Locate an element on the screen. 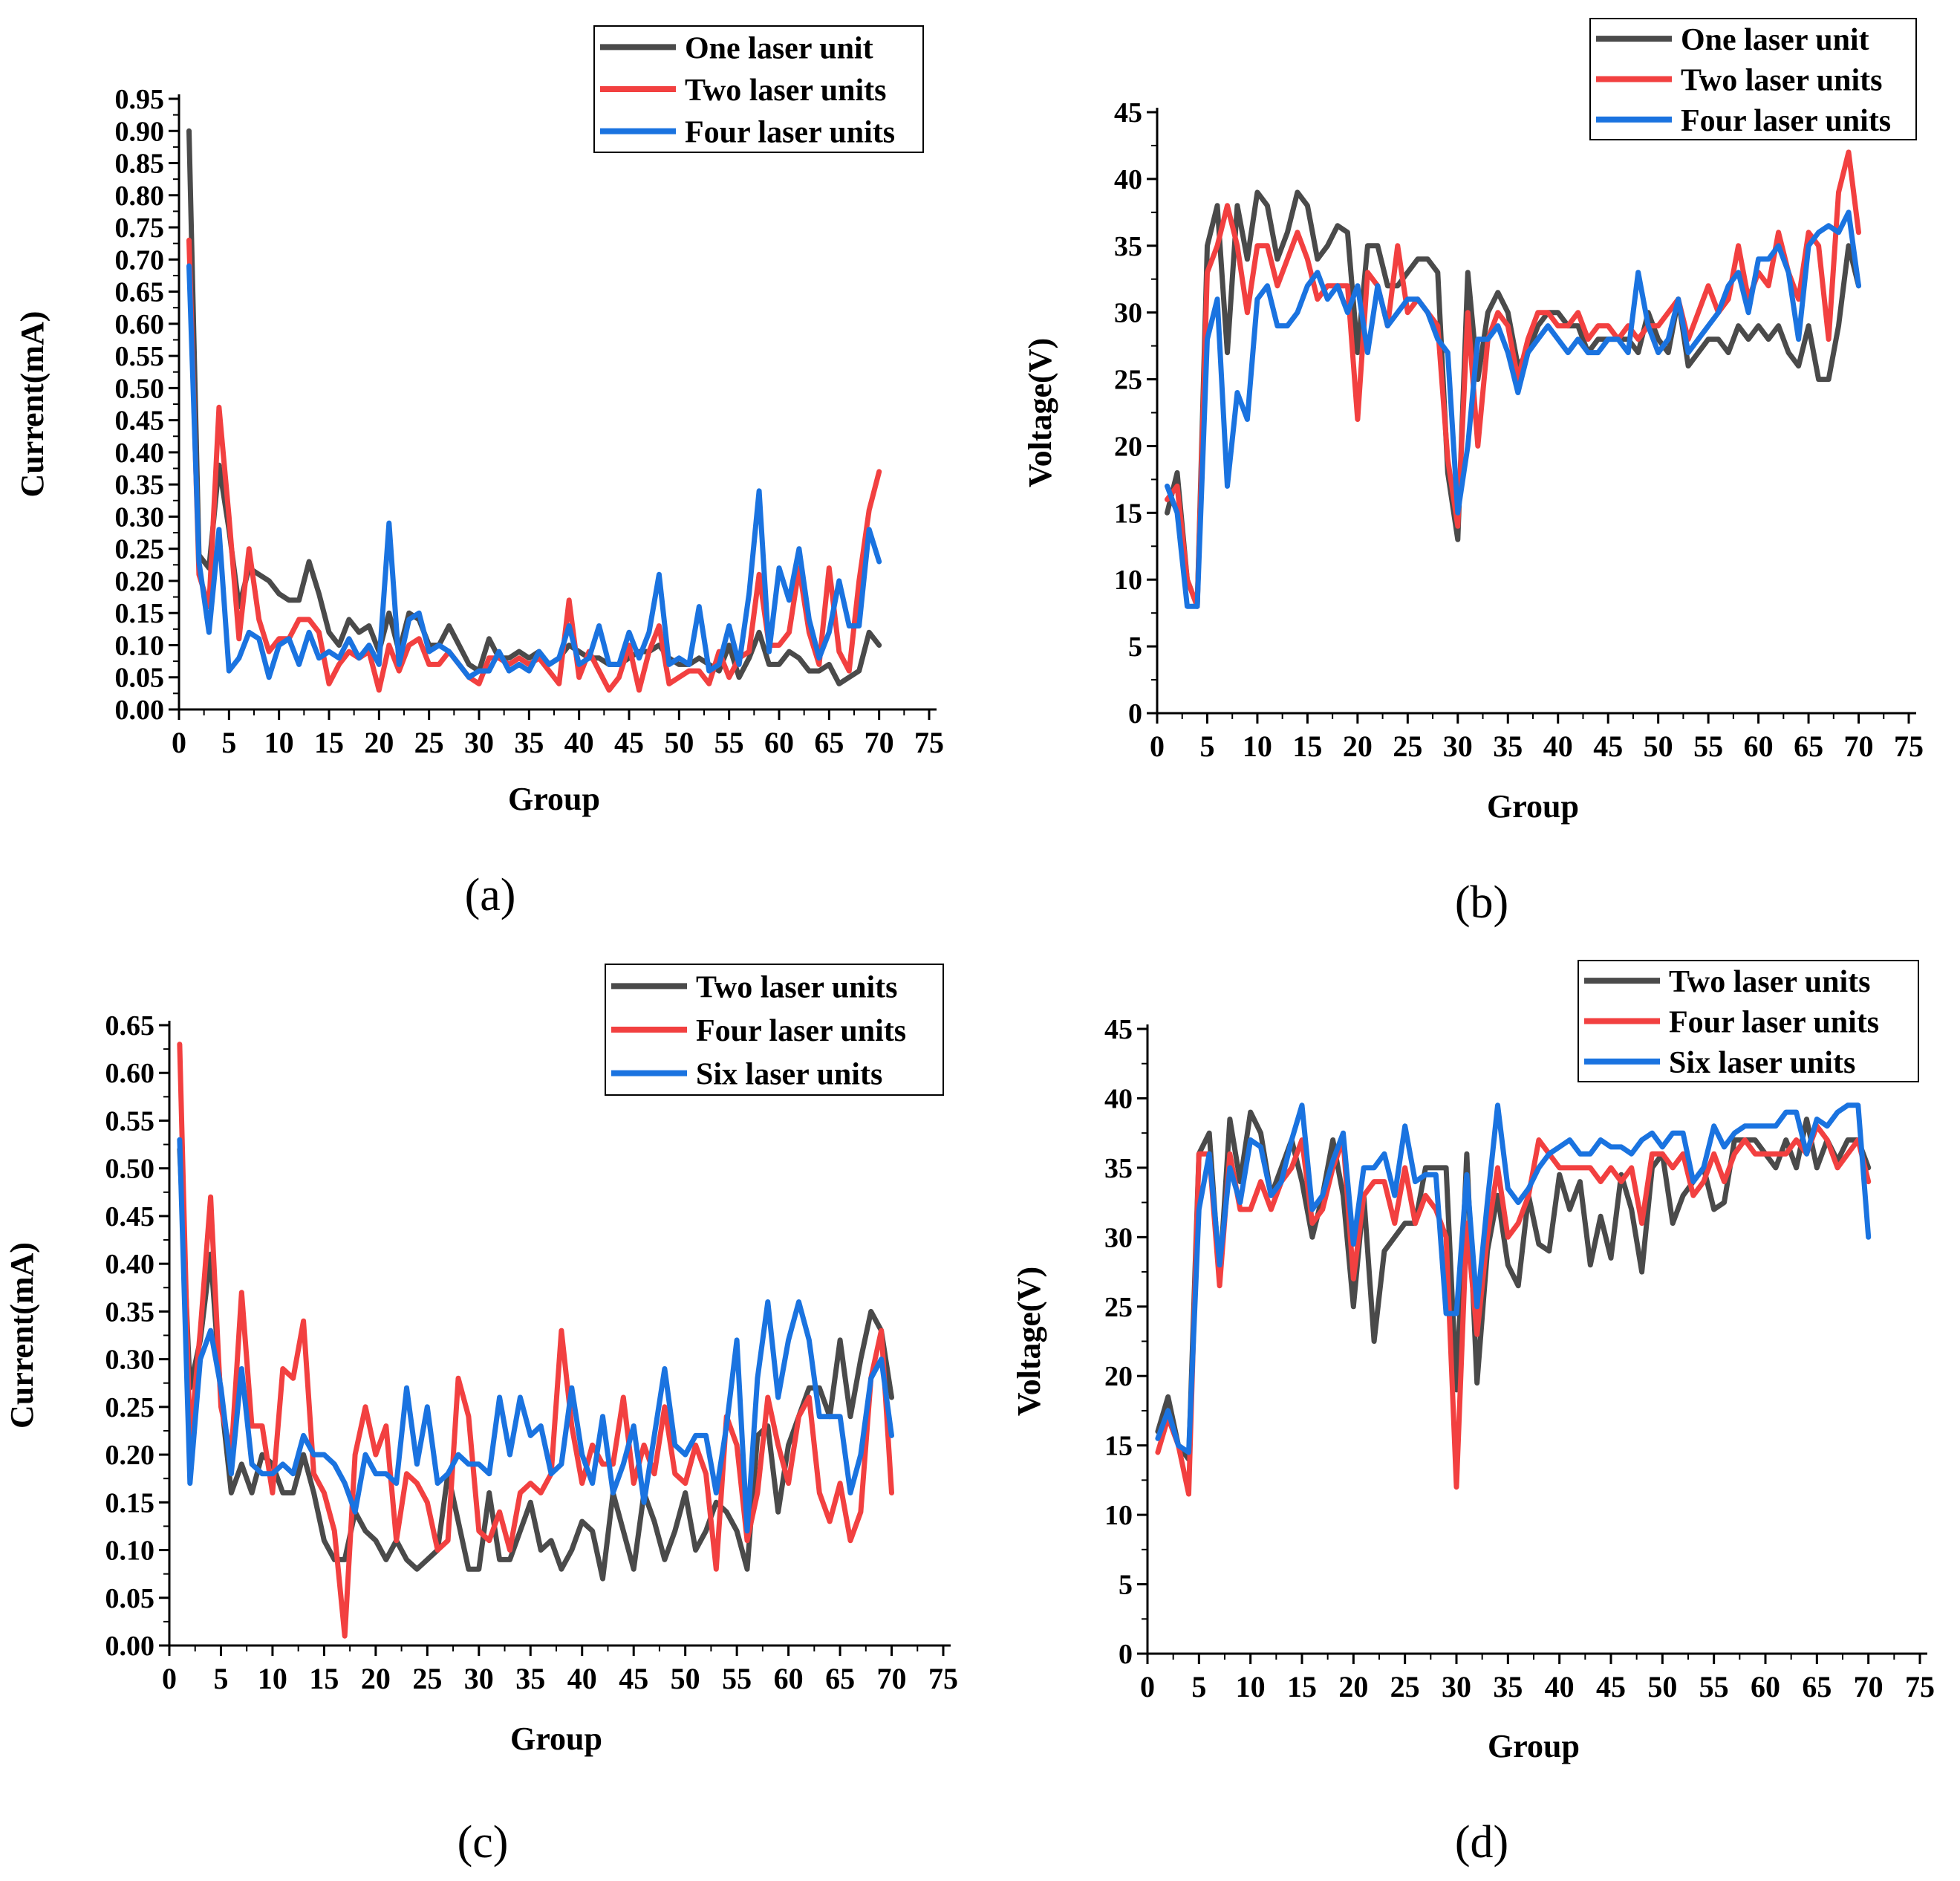 Image resolution: width=1960 pixels, height=1881 pixels. y-tick-label: 0.40 is located at coordinates (130, 1264).